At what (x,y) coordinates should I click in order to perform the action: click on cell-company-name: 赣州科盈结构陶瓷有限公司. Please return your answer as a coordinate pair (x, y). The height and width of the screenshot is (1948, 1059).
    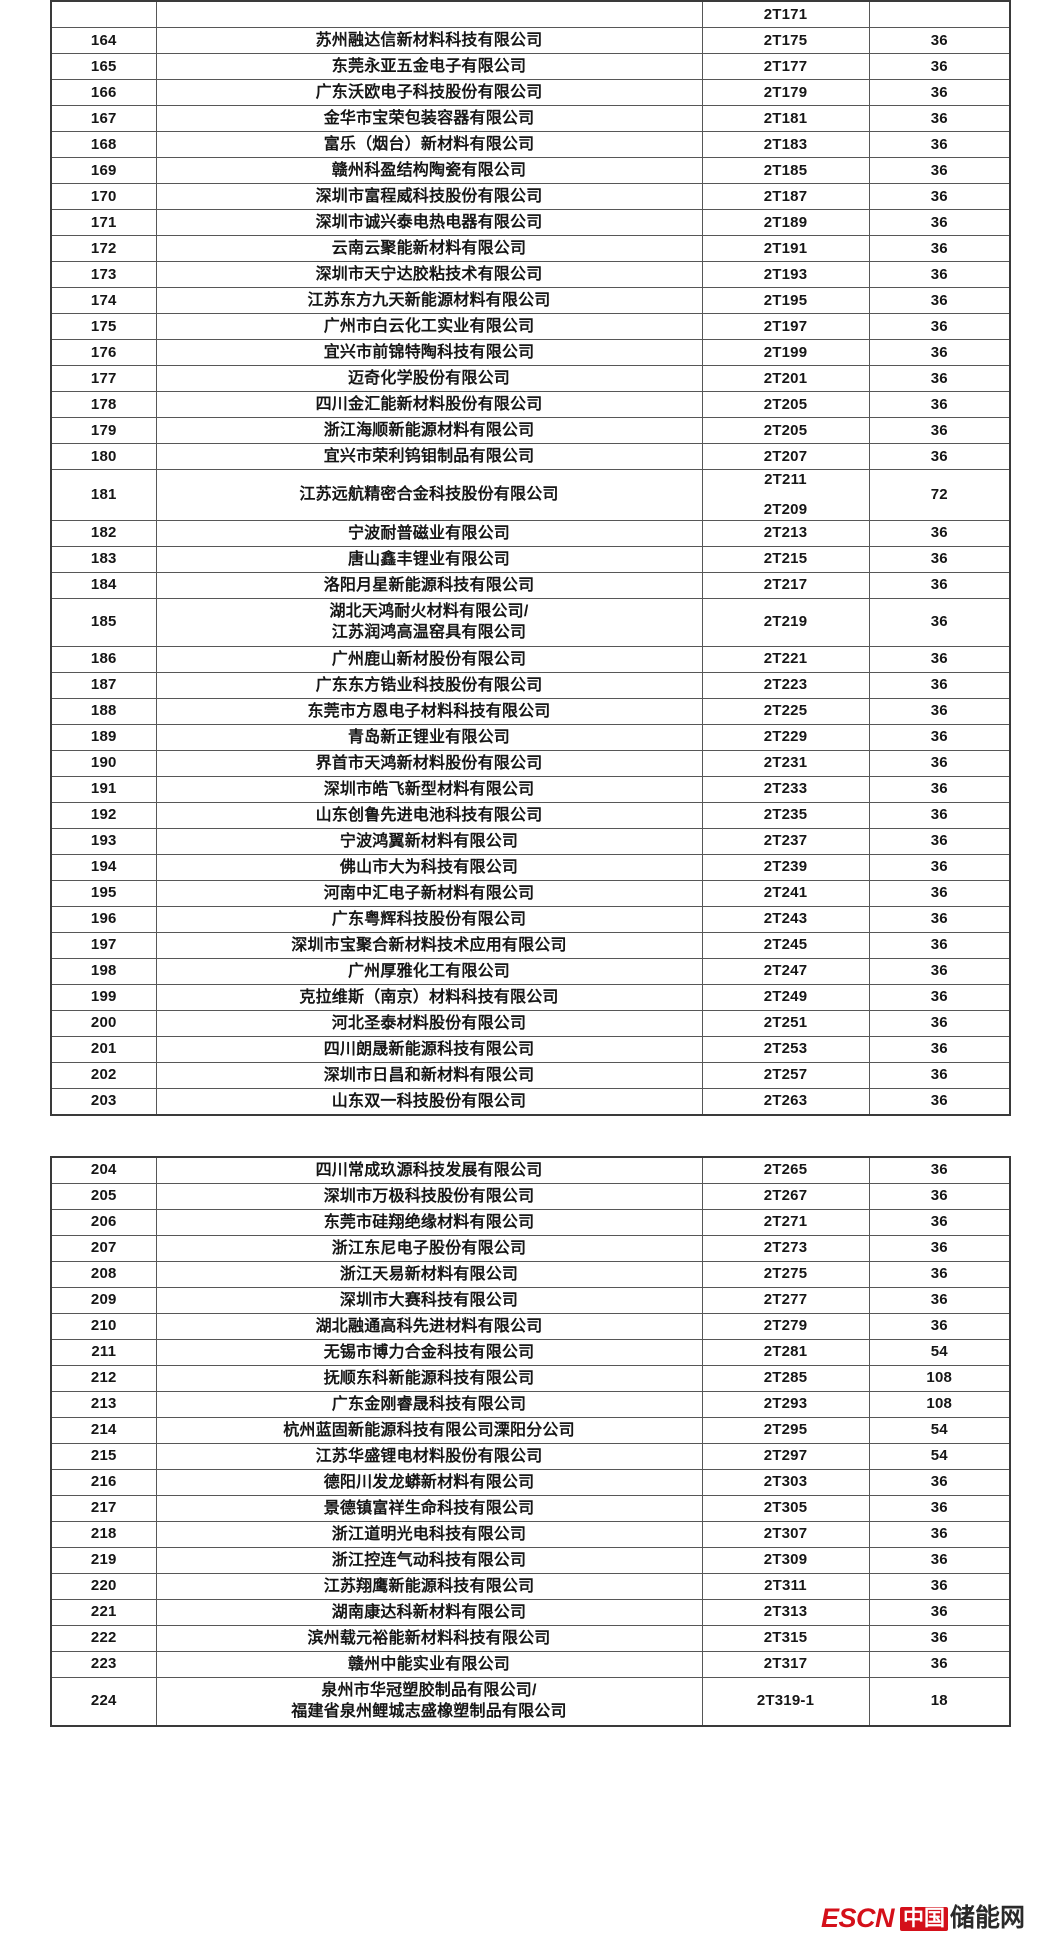
    Looking at the image, I should click on (429, 170).